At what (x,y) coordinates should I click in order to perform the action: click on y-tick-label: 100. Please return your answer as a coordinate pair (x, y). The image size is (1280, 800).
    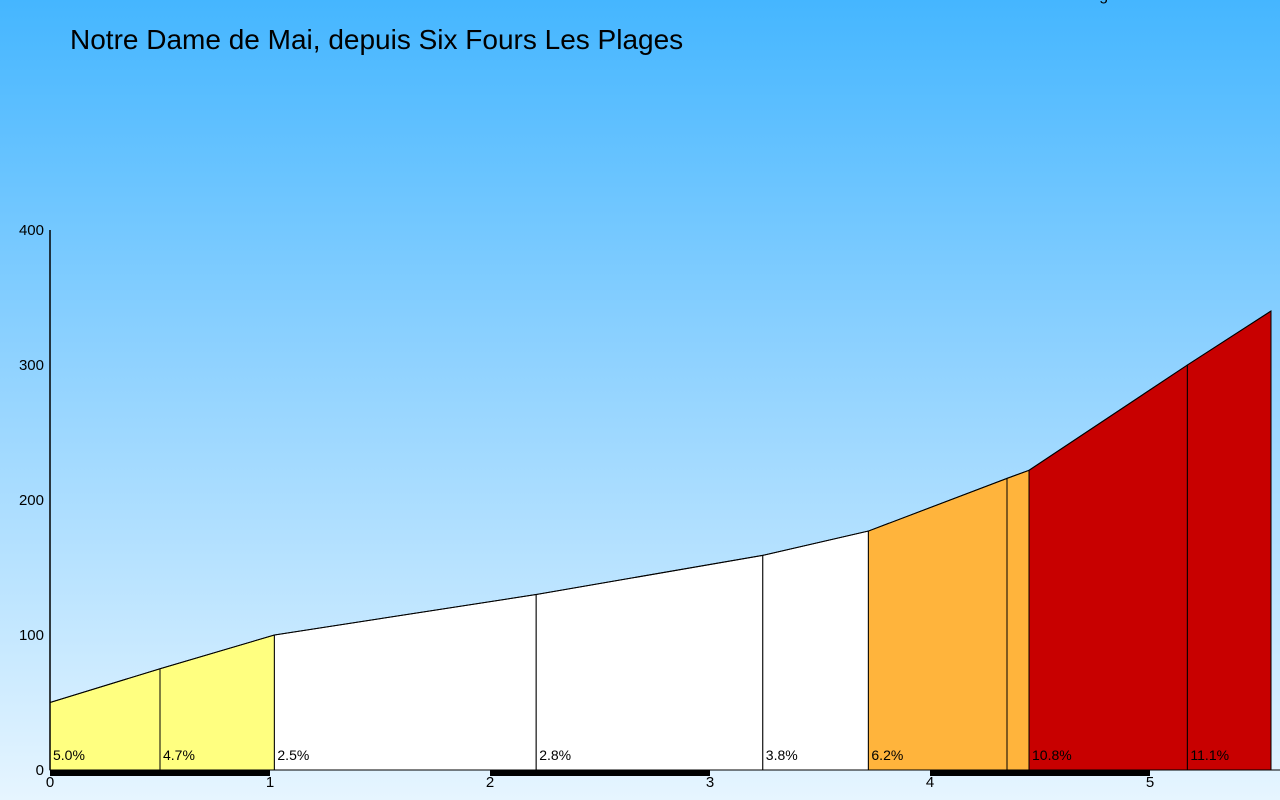
    Looking at the image, I should click on (31, 635).